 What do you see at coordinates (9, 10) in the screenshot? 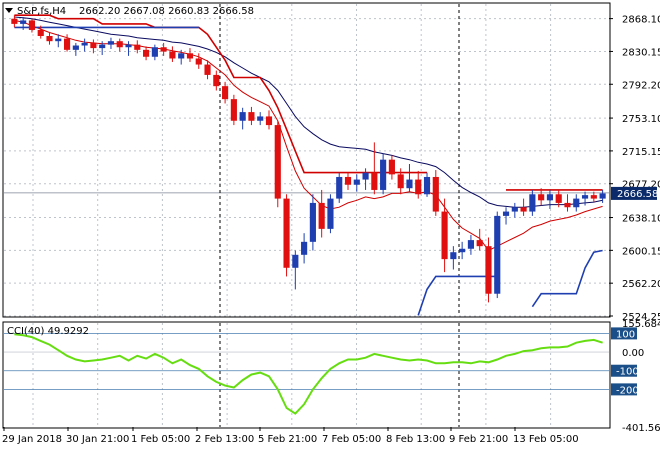
I see `collapse-triangle-icon` at bounding box center [9, 10].